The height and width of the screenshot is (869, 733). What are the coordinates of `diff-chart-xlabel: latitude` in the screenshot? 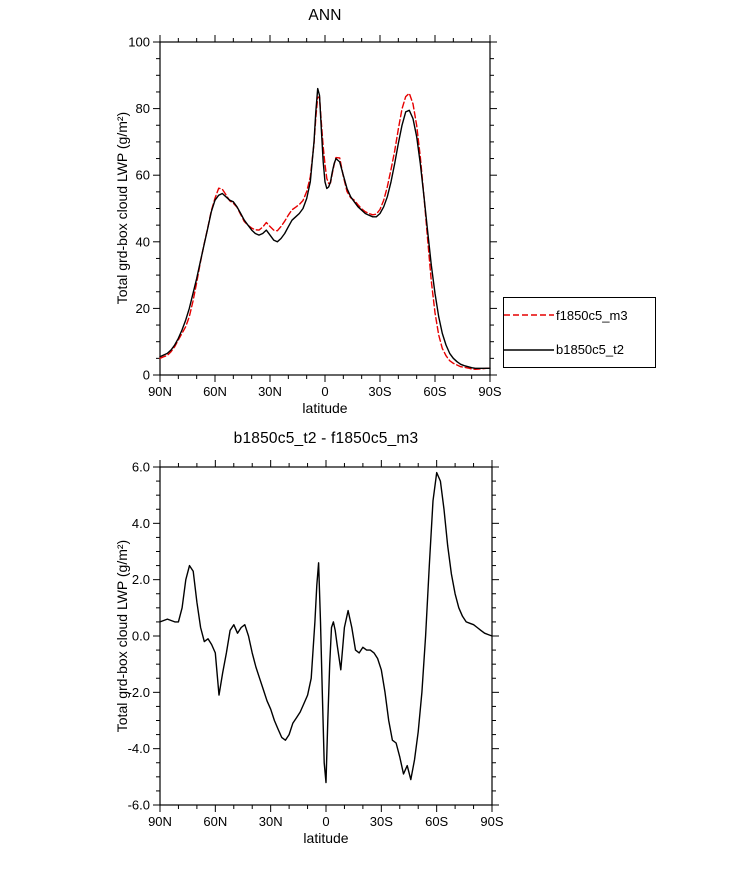 It's located at (326, 838).